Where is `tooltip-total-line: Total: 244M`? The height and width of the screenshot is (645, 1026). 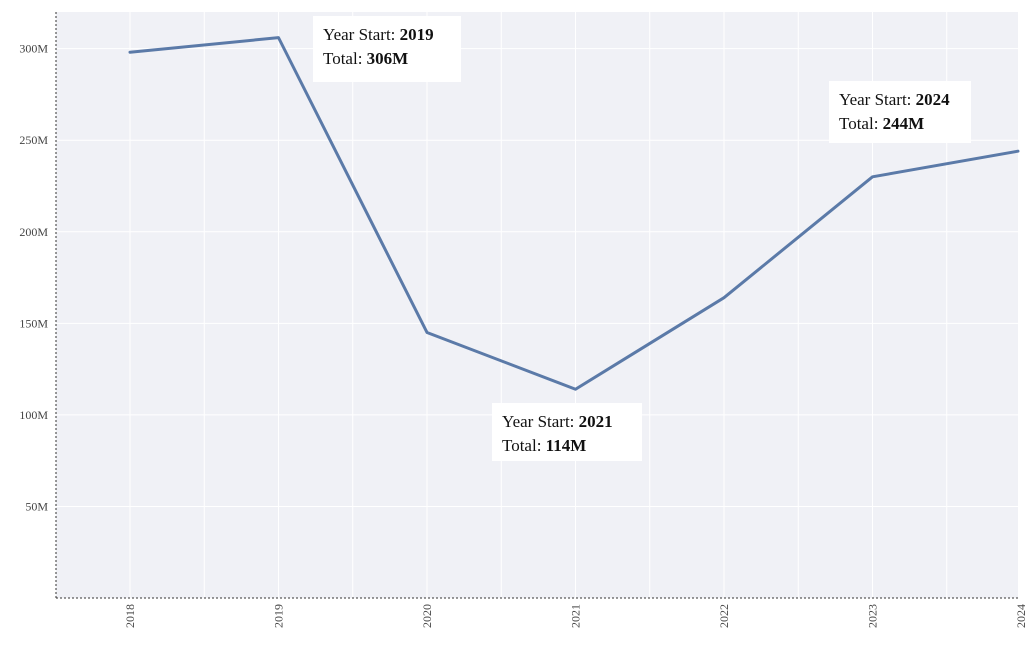 tooltip-total-line: Total: 244M is located at coordinates (881, 123).